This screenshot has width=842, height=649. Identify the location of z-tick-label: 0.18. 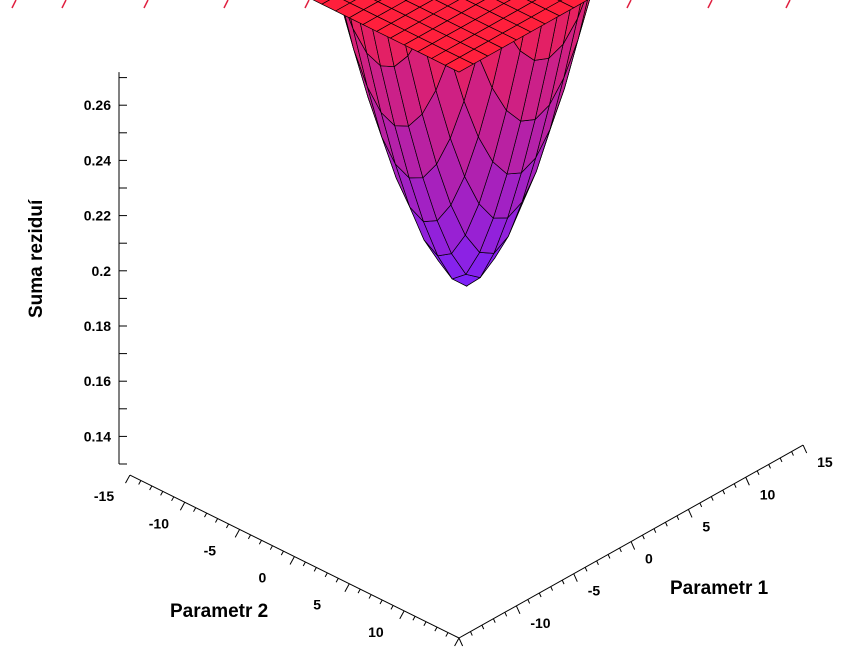
(97, 326).